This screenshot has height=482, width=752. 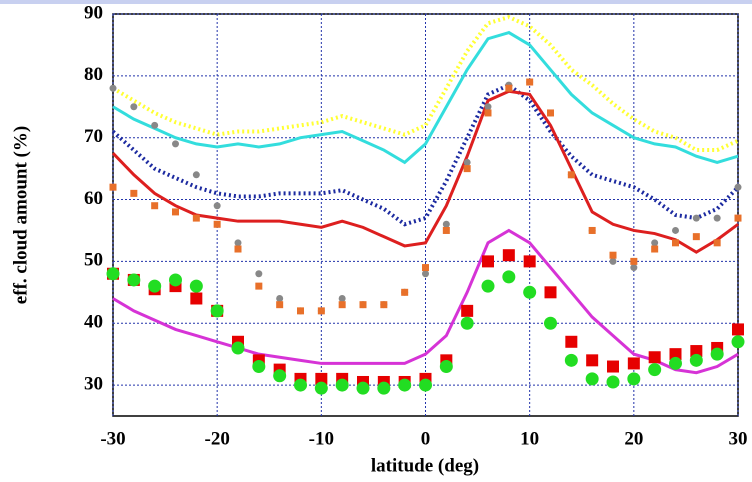 What do you see at coordinates (321, 438) in the screenshot?
I see `x-tick-label: -10` at bounding box center [321, 438].